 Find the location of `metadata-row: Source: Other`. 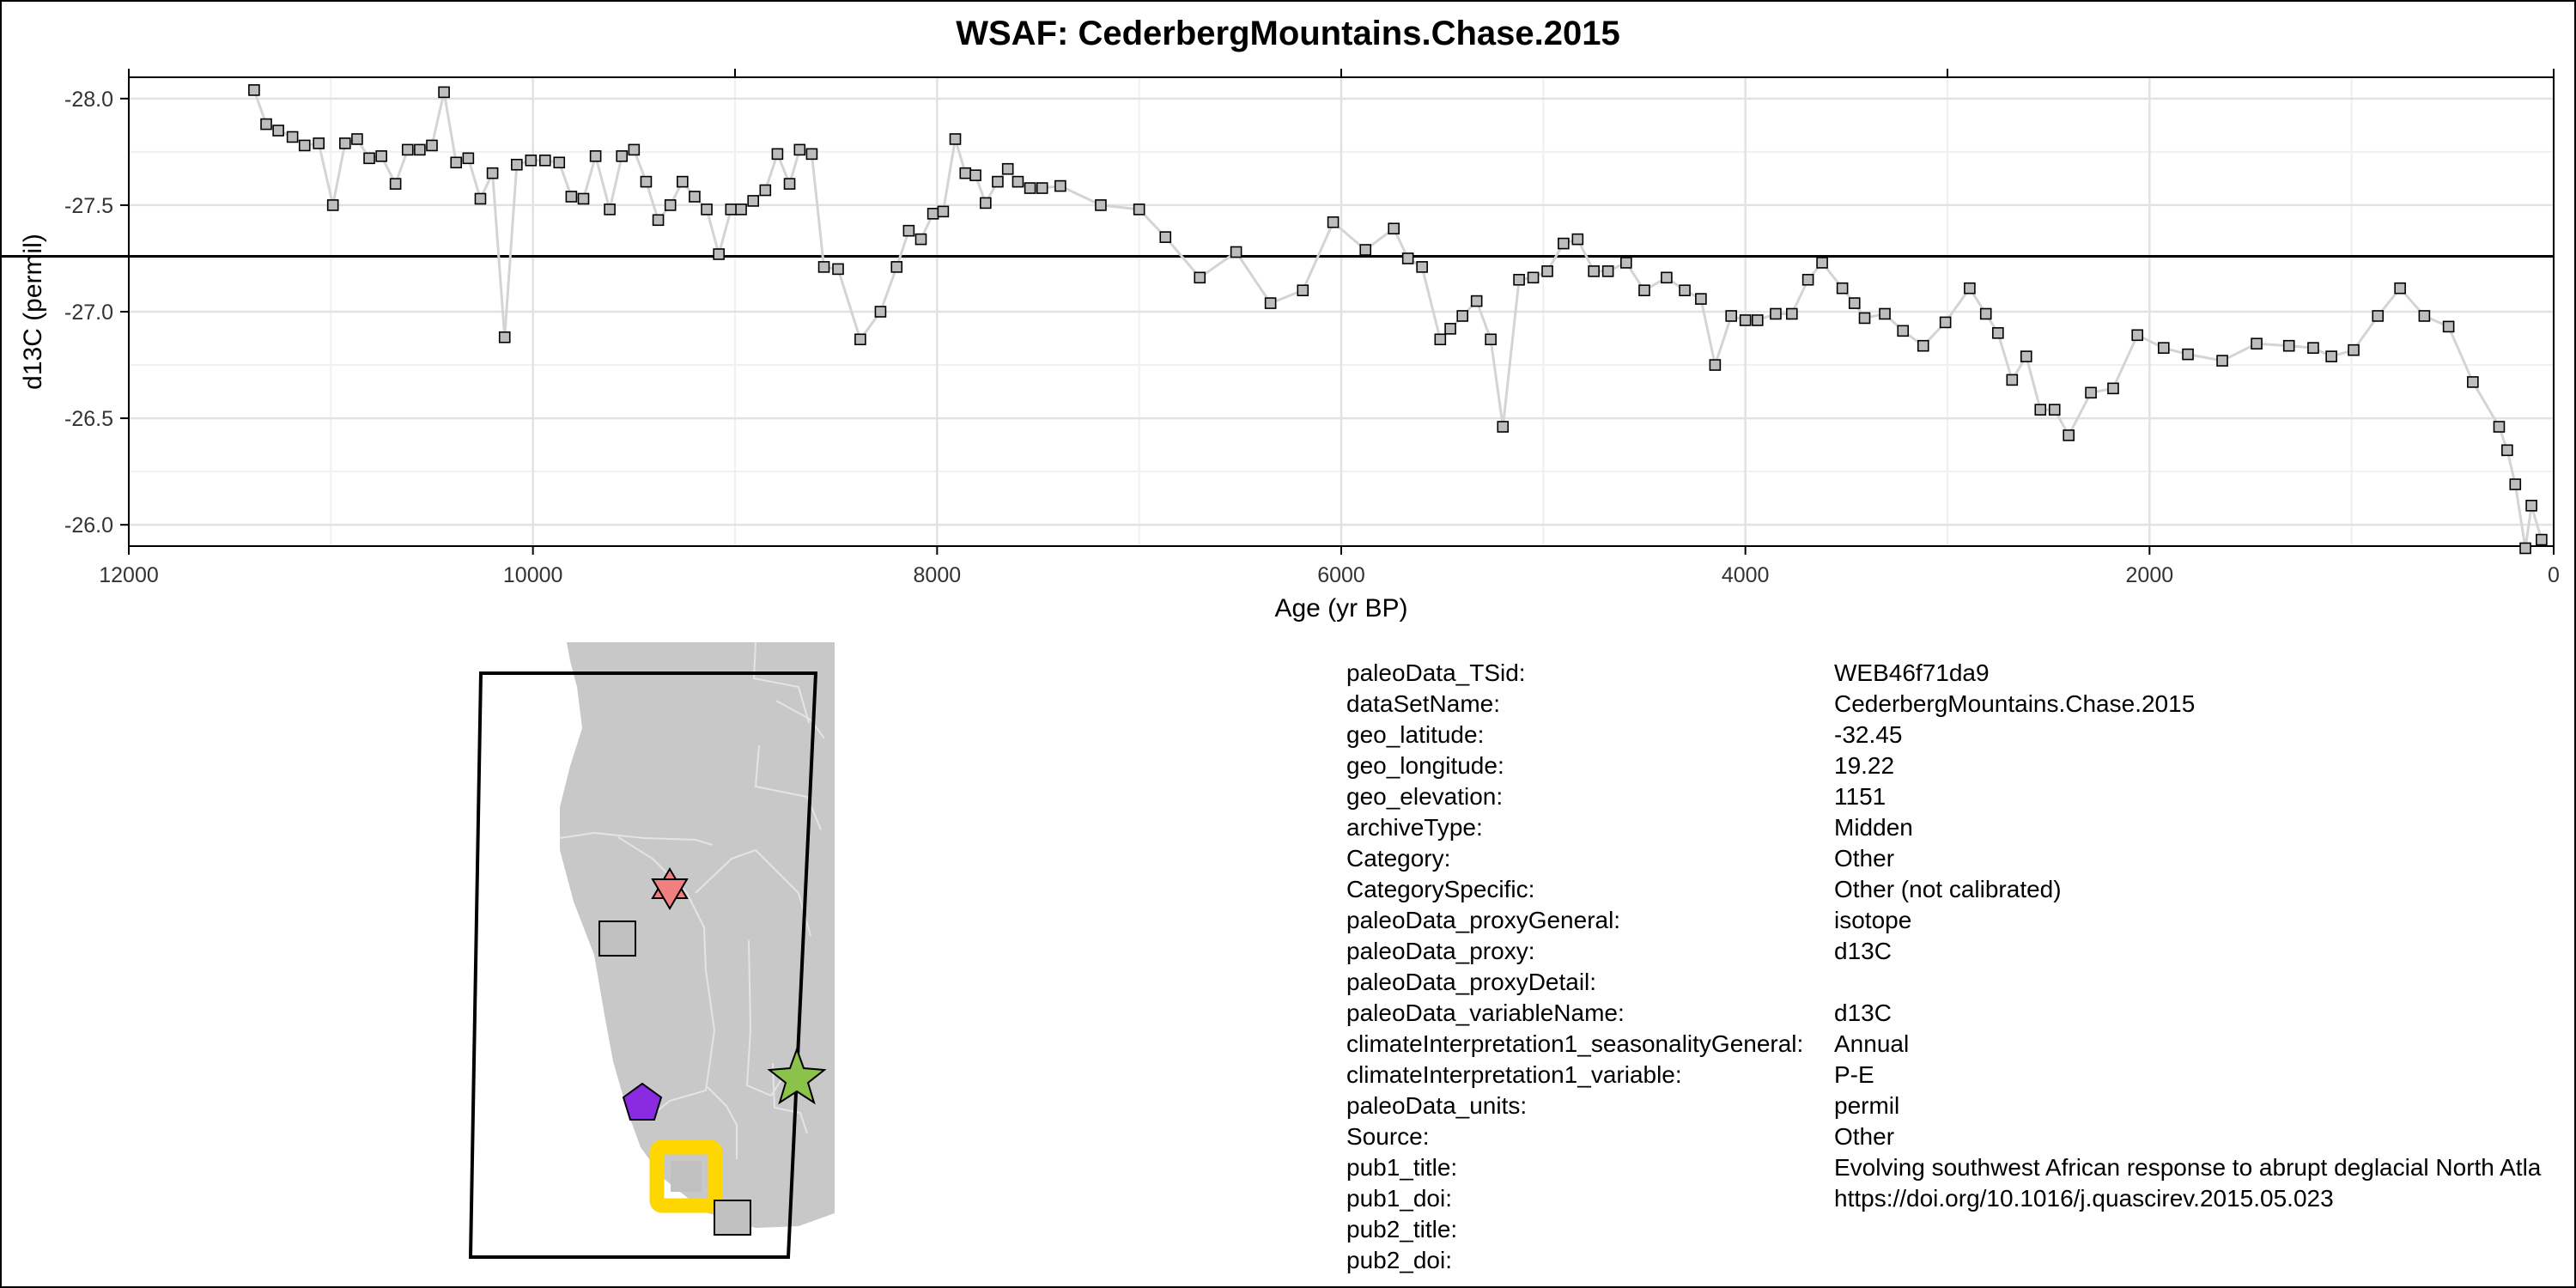

metadata-row: Source: Other is located at coordinates (1960, 1136).